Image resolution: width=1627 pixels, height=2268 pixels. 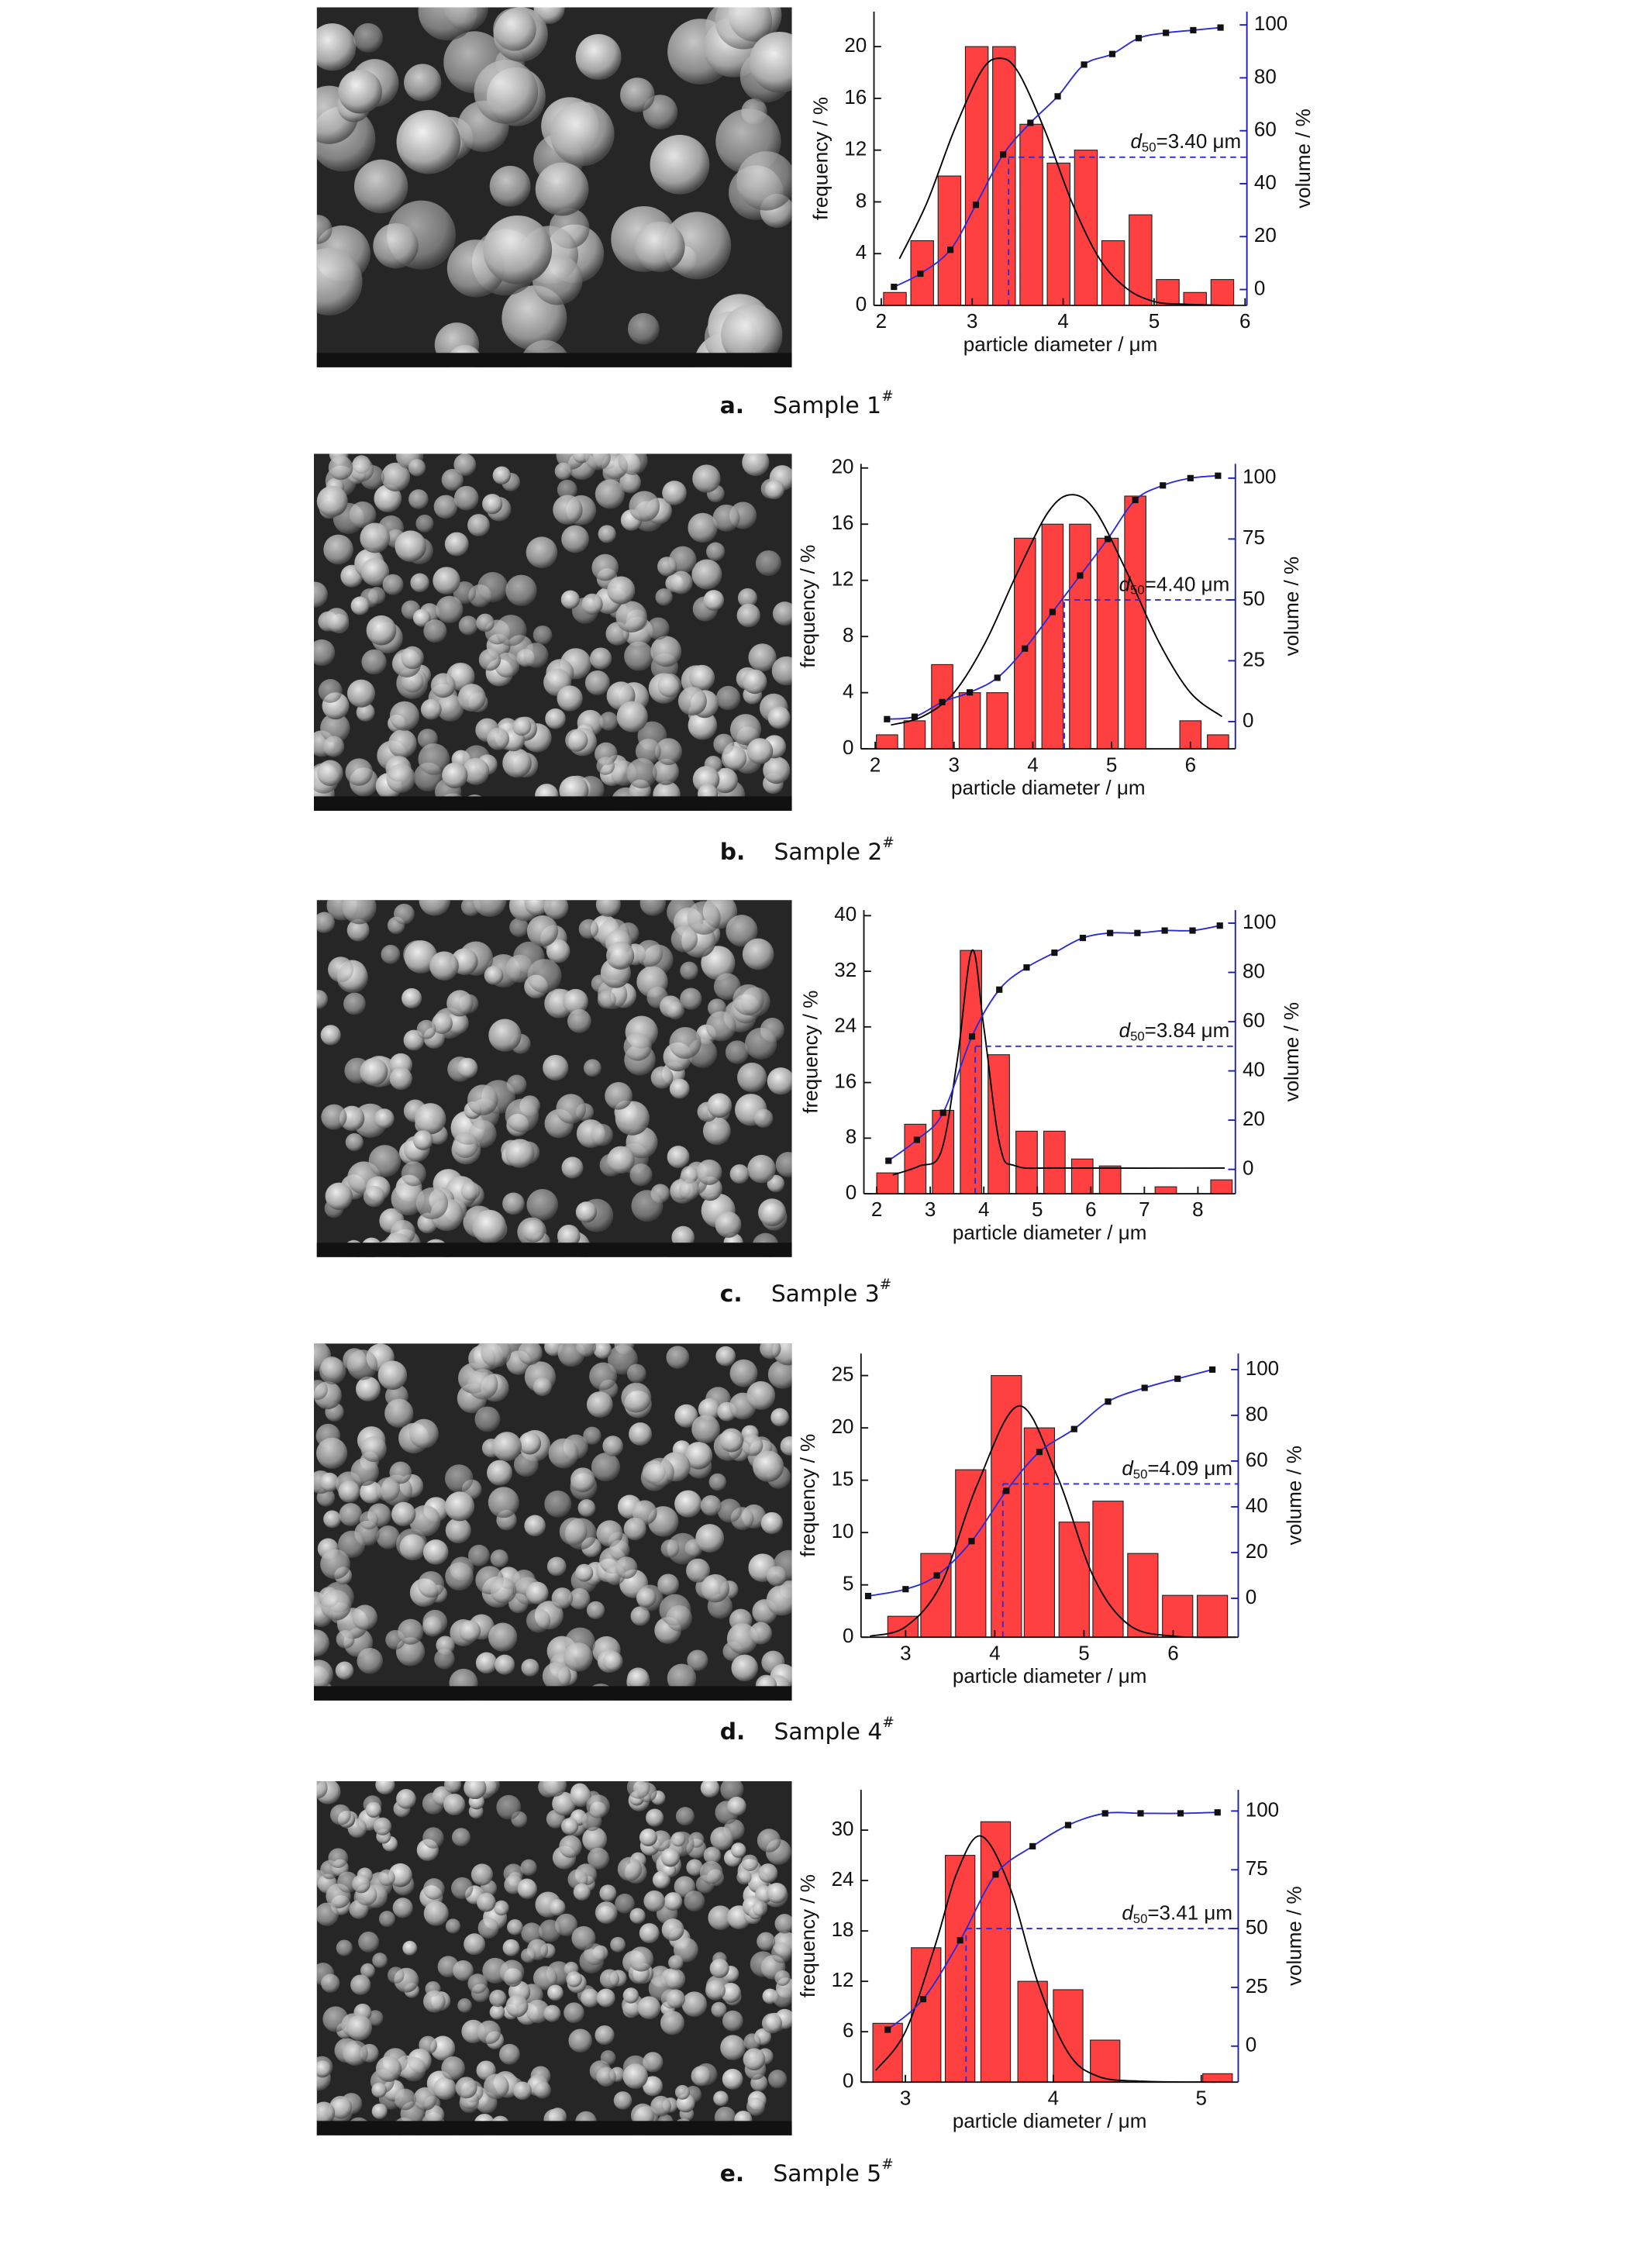 What do you see at coordinates (881, 321) in the screenshot?
I see `x-tick-label: 2` at bounding box center [881, 321].